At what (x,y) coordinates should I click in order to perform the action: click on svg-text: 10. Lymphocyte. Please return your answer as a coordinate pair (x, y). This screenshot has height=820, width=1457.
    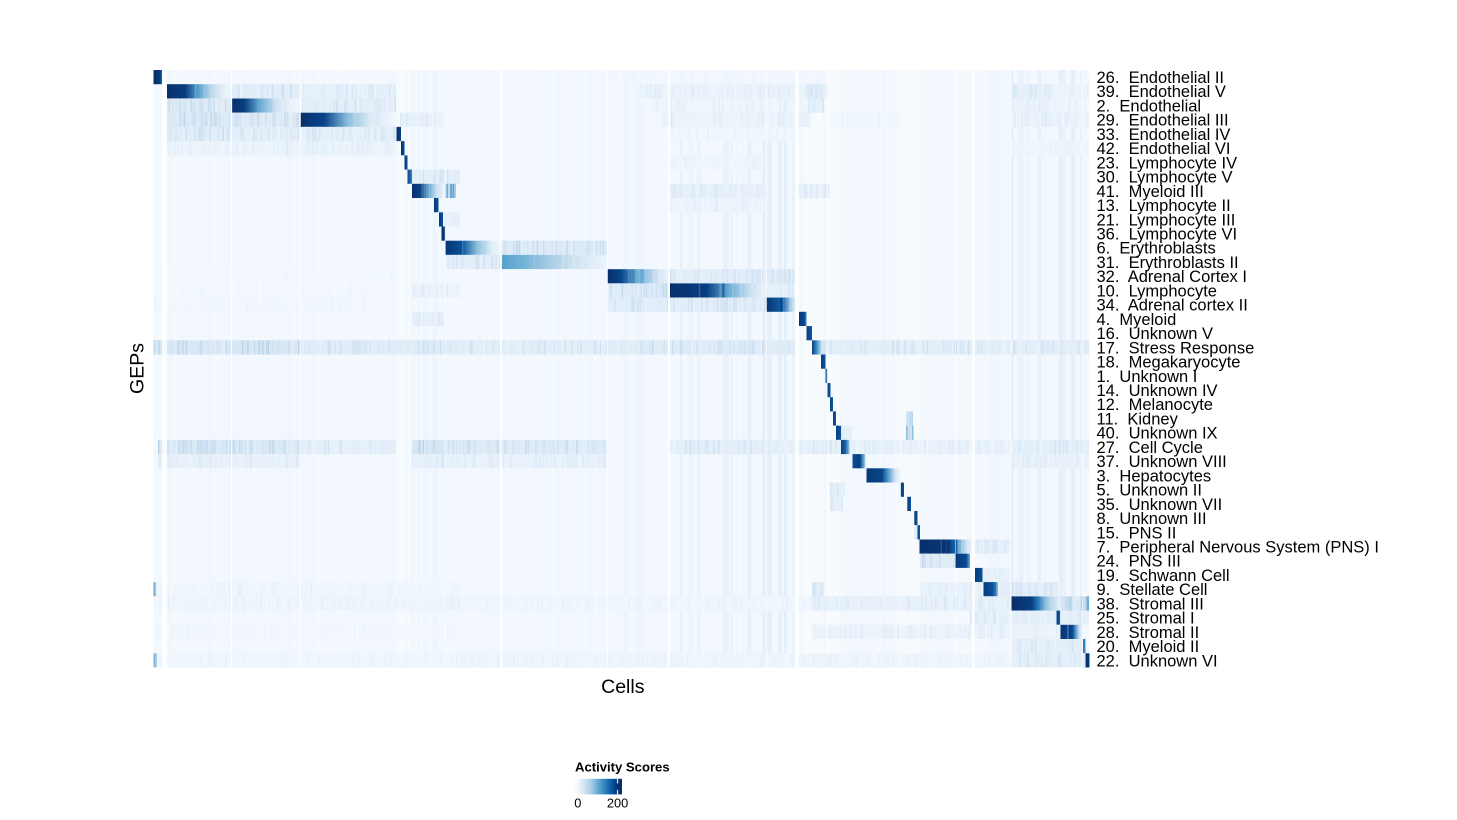
    Looking at the image, I should click on (1157, 291).